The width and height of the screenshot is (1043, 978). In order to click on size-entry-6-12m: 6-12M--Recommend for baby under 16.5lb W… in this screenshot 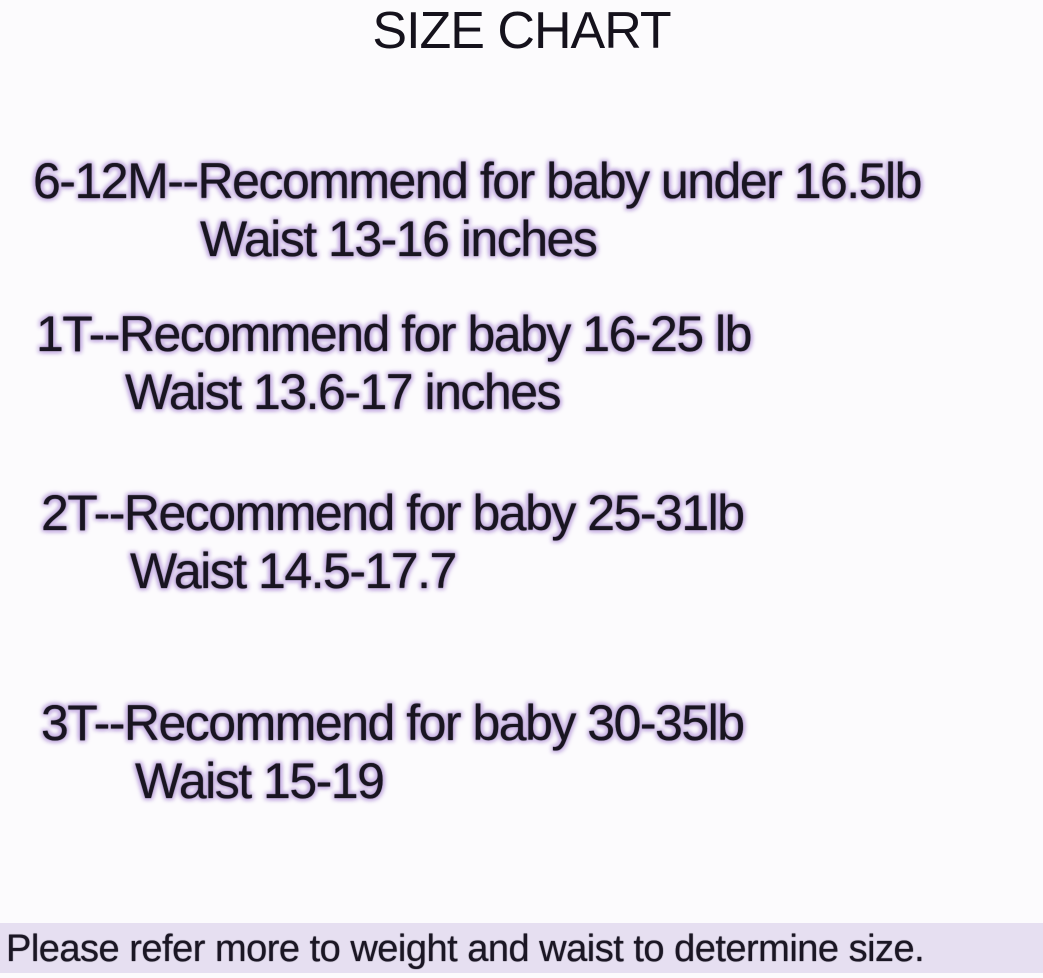, I will do `click(521, 210)`.